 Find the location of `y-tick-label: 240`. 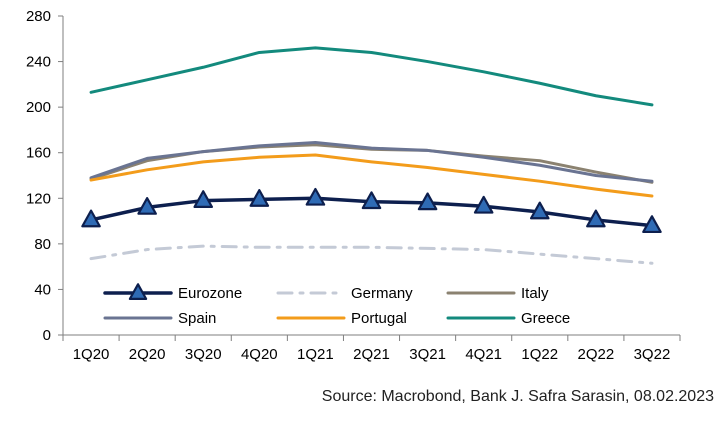

y-tick-label: 240 is located at coordinates (38, 62).